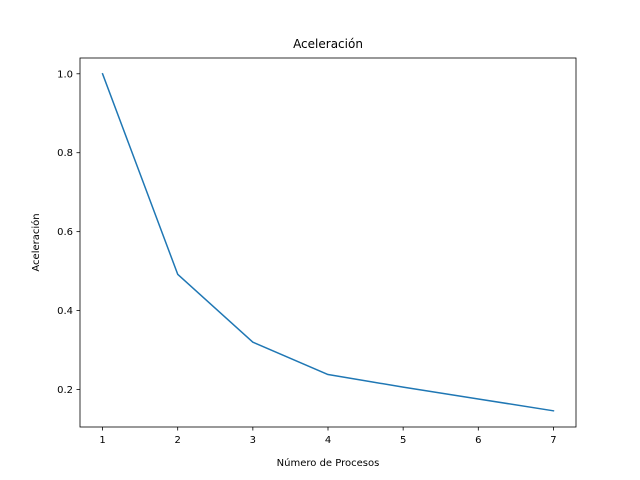 This screenshot has height=480, width=640. I want to click on x-axis: 1 2 3 4 5 6 7, so click(328, 436).